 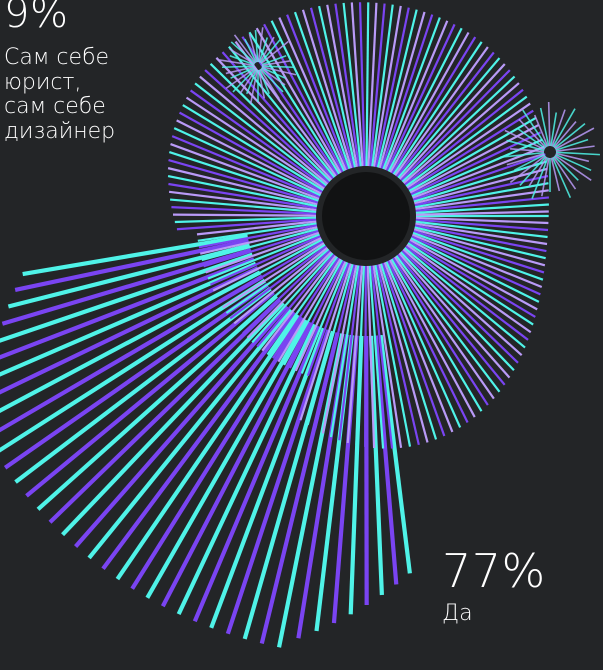 I want to click on label-small: 9% Сам себе юрист, сам себе дизайнер, so click(x=84, y=72).